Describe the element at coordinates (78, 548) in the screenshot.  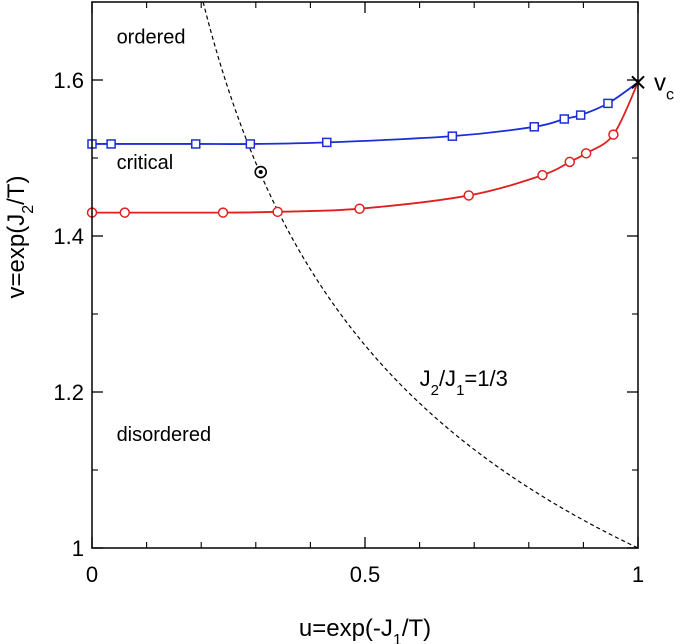
I see `y-tick-label: 1` at that location.